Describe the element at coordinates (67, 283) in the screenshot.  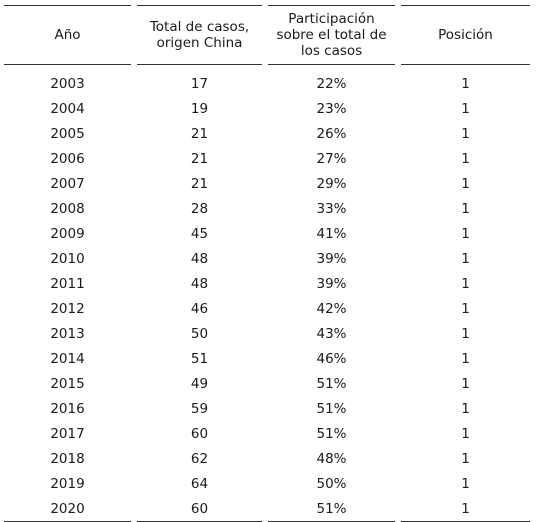
I see `cell-year: 2011` at that location.